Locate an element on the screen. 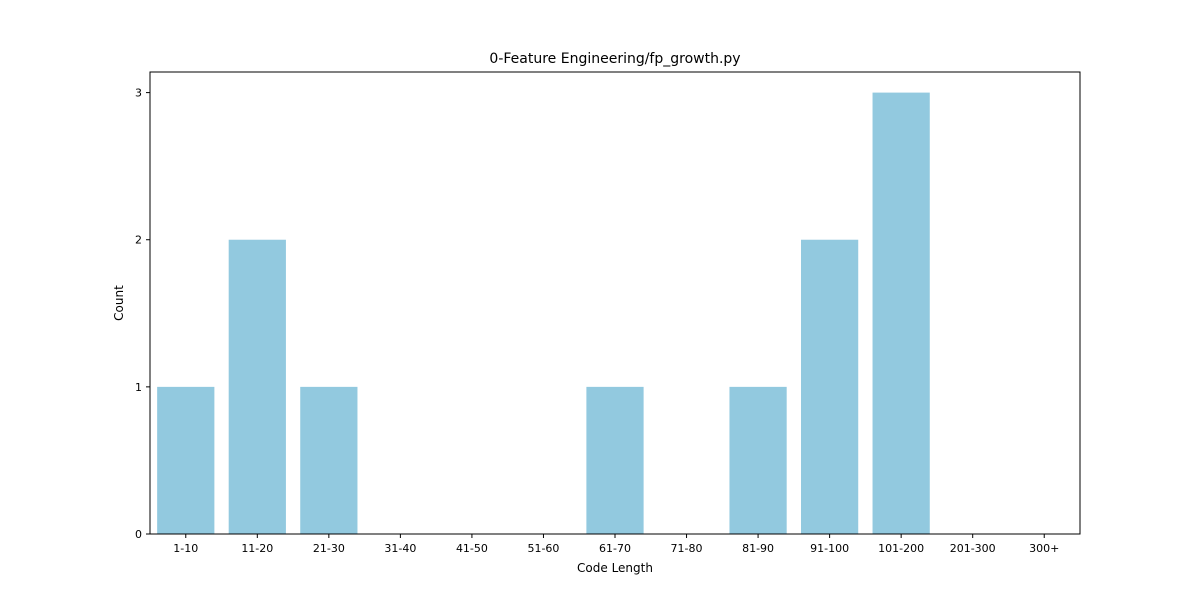 The width and height of the screenshot is (1200, 600). x-tick-label: 300+ is located at coordinates (1044, 548).